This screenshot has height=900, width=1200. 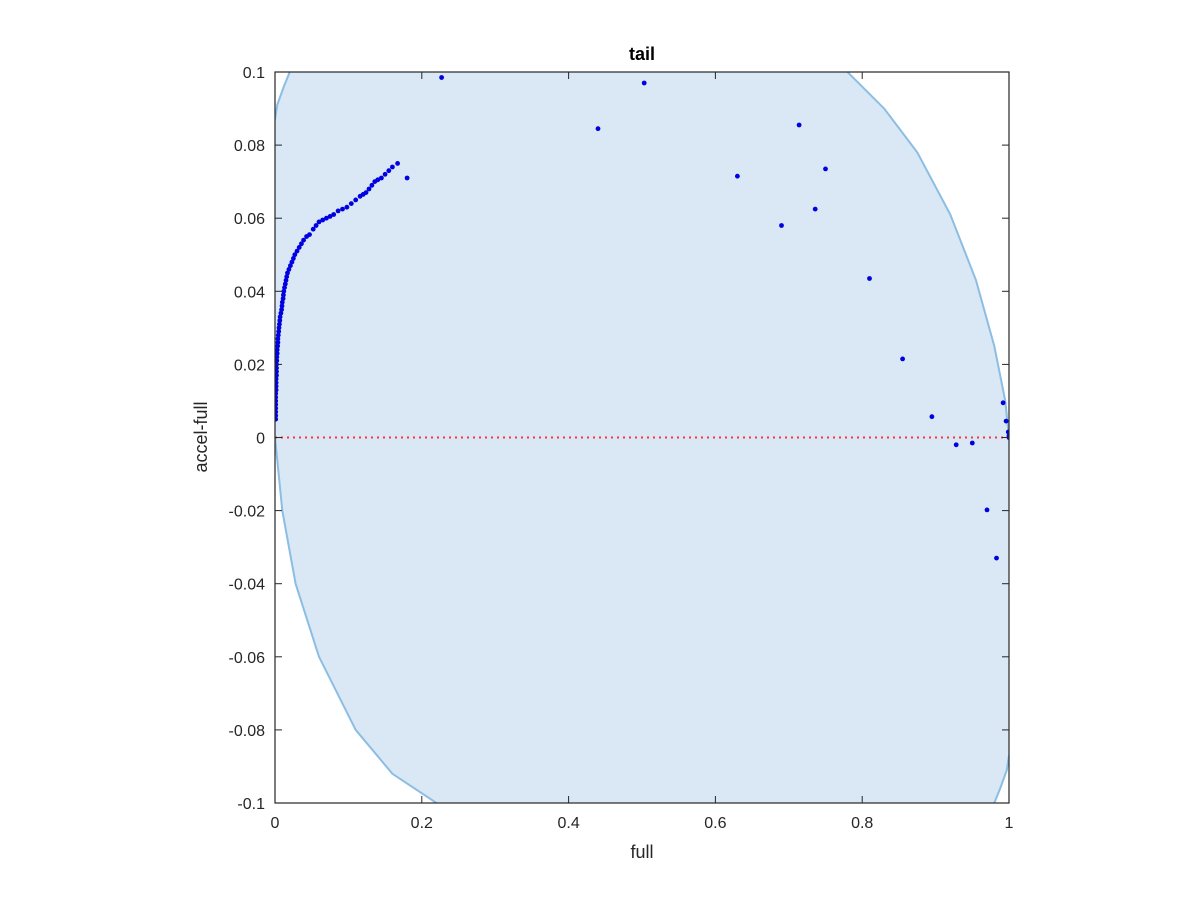 I want to click on y-tick-label: -0.08, so click(x=247, y=731).